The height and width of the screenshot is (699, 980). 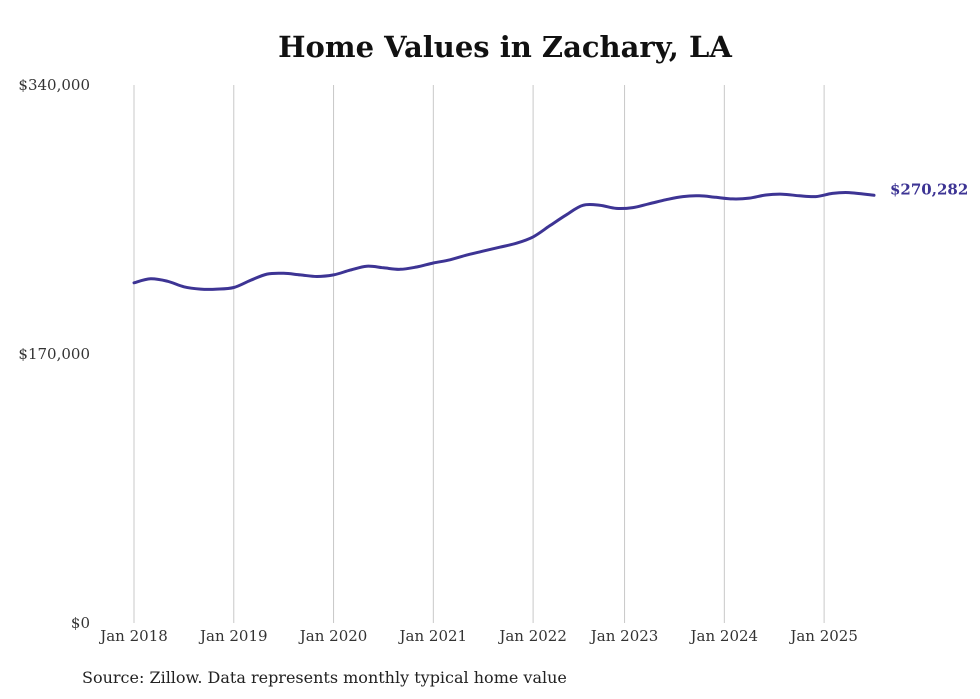 What do you see at coordinates (505, 47) in the screenshot?
I see `chart-title: Home Values in Zachary, LA` at bounding box center [505, 47].